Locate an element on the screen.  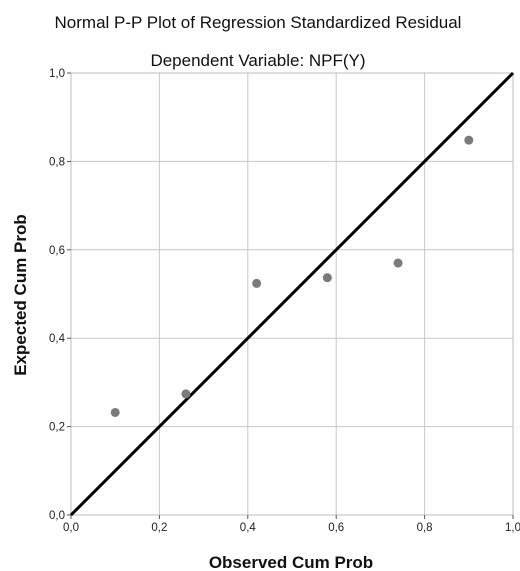
y-axis-ticks: 0,0 0,2 0,4 0,6 0,8 1,0 is located at coordinates (60, 295).